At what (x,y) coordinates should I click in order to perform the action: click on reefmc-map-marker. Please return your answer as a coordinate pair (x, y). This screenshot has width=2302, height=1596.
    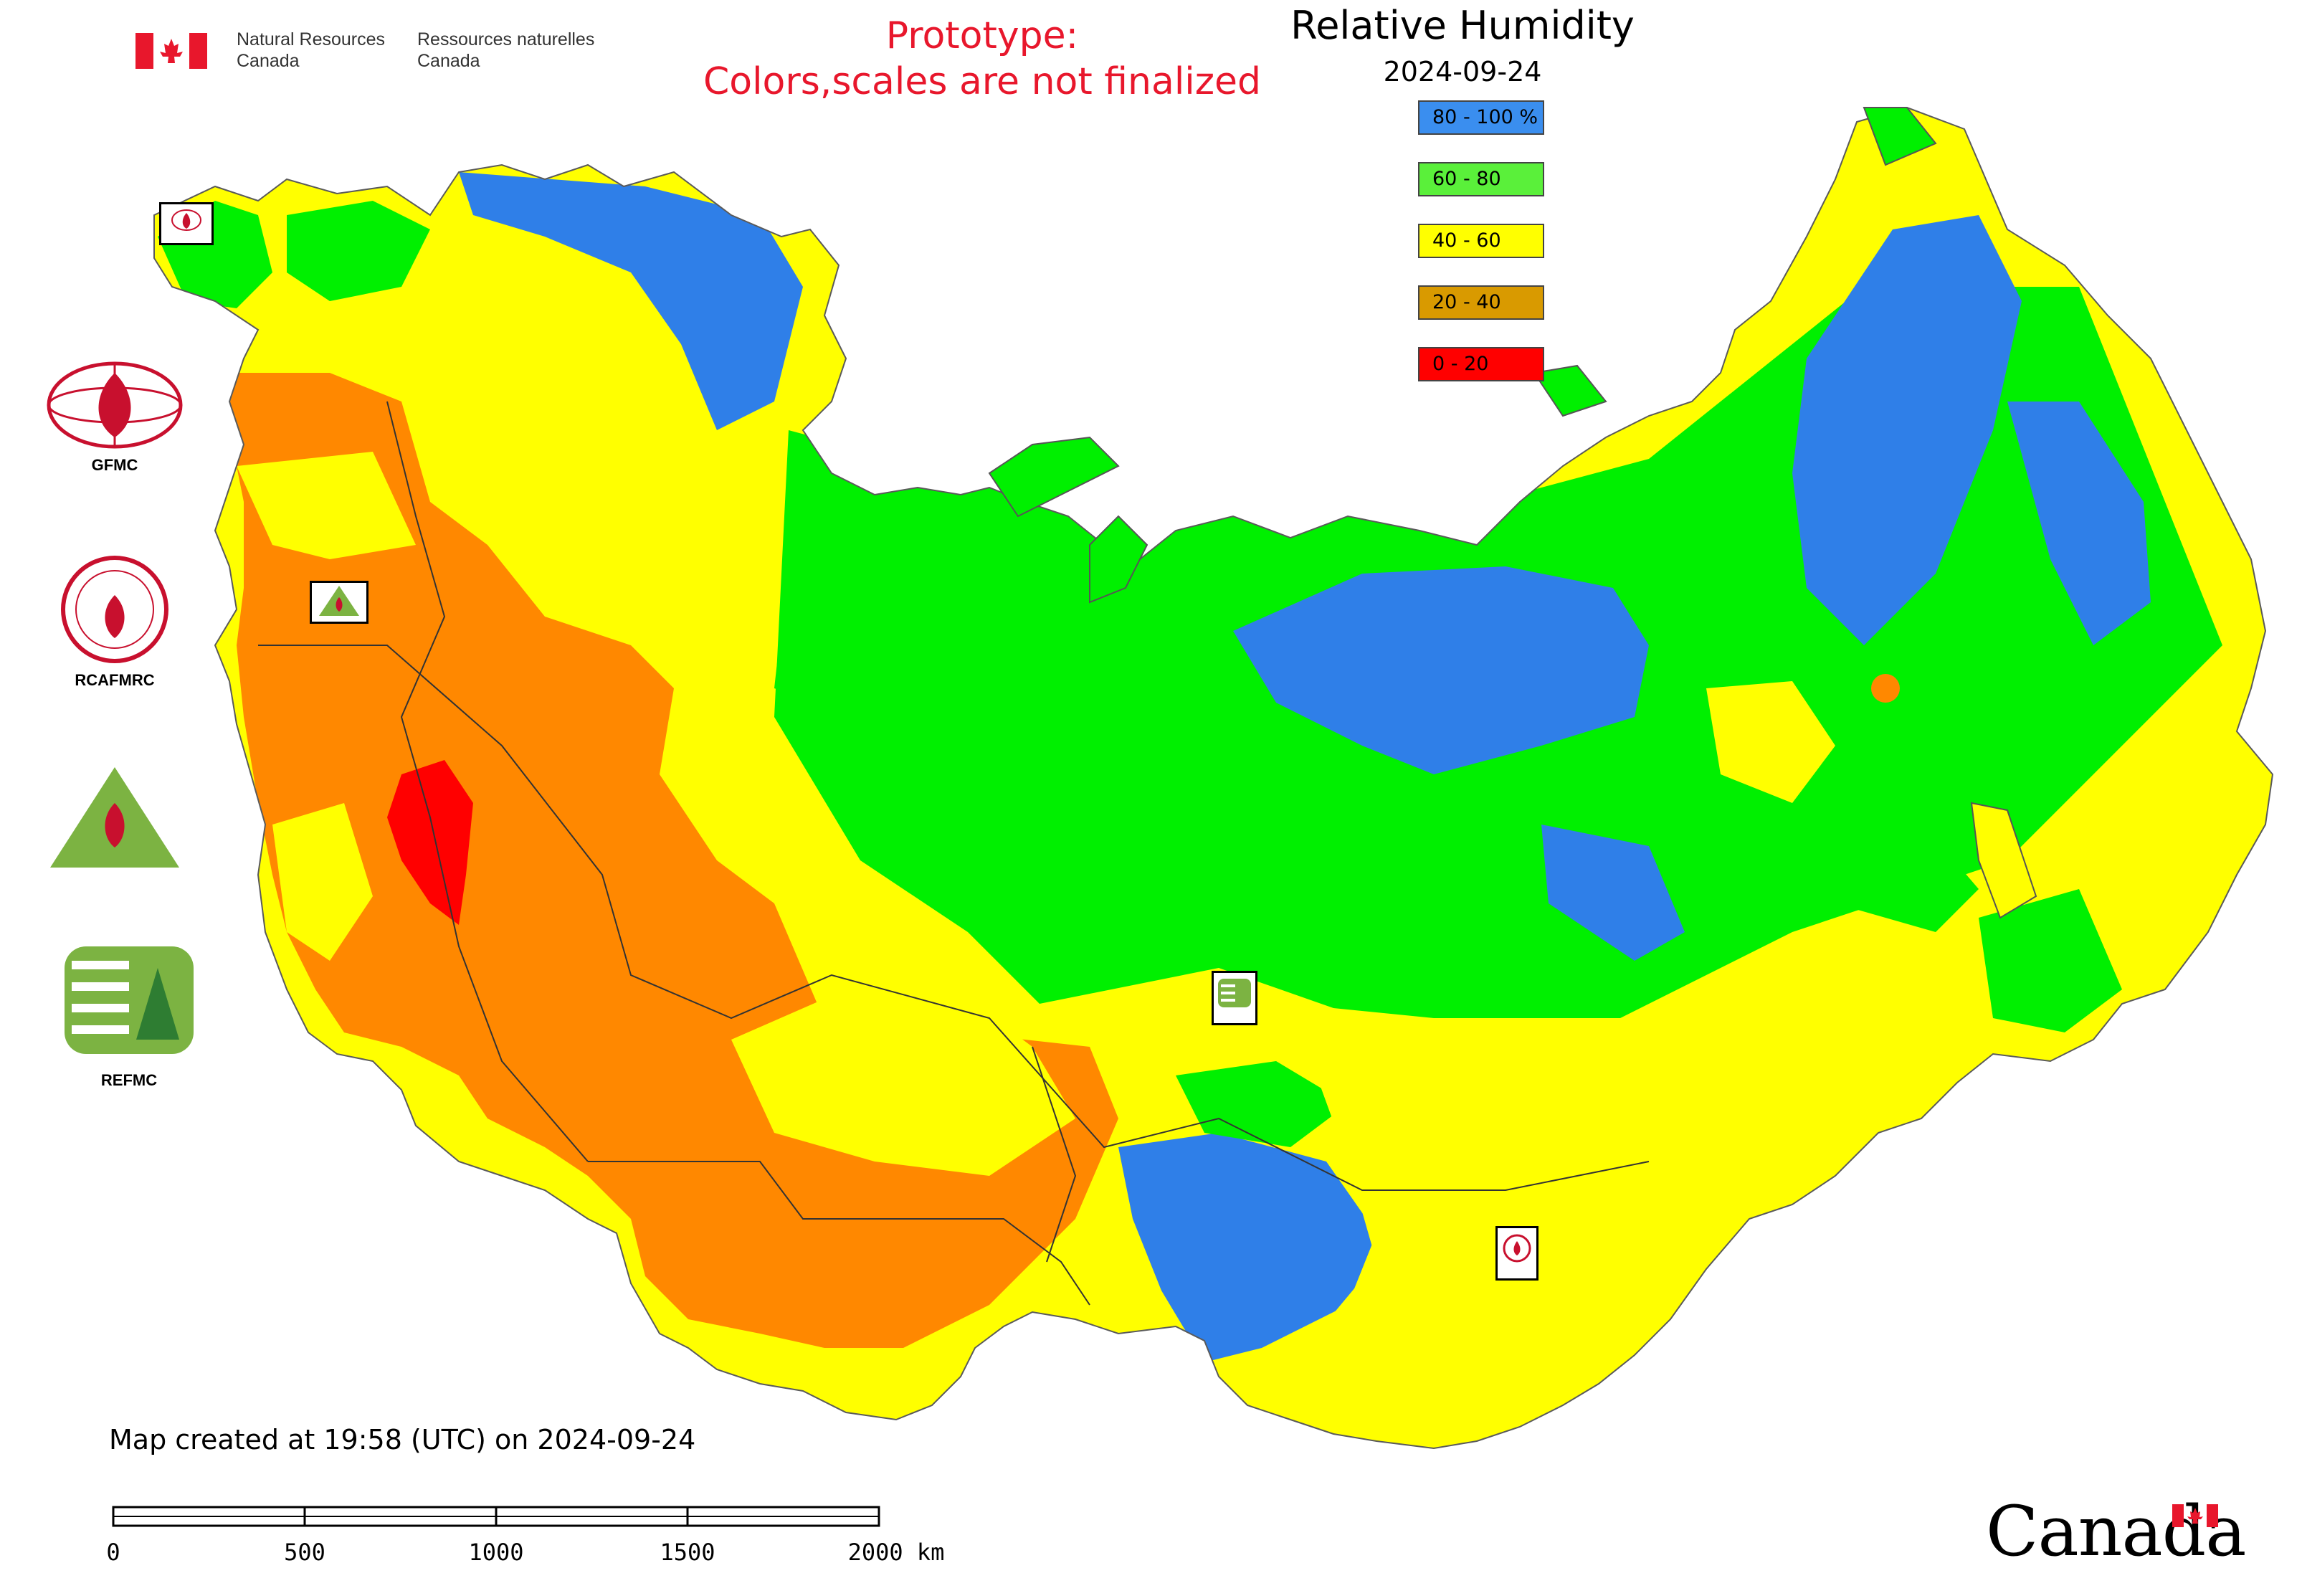
    Looking at the image, I should click on (339, 602).